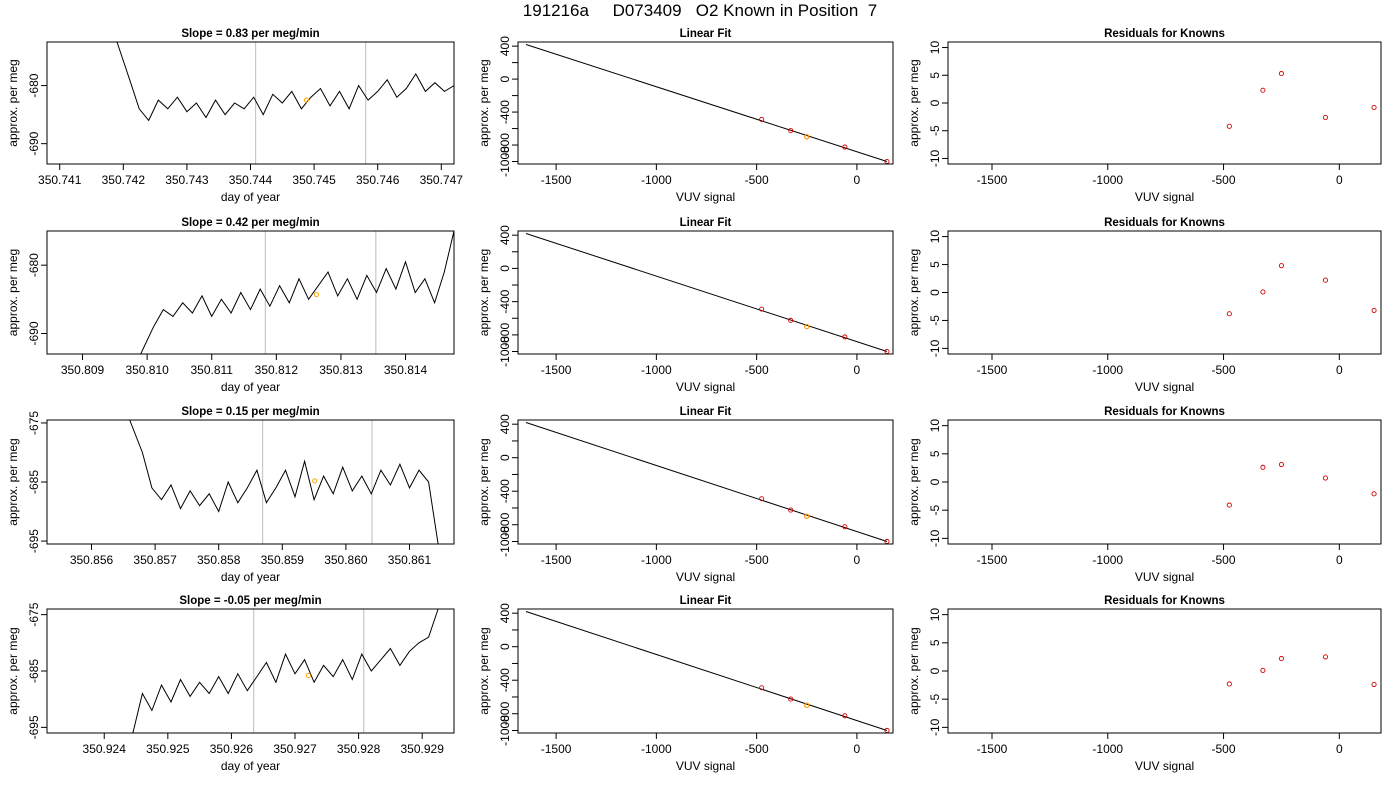 The image size is (1400, 800). What do you see at coordinates (406, 370) in the screenshot?
I see `x-tick-label: 350.814` at bounding box center [406, 370].